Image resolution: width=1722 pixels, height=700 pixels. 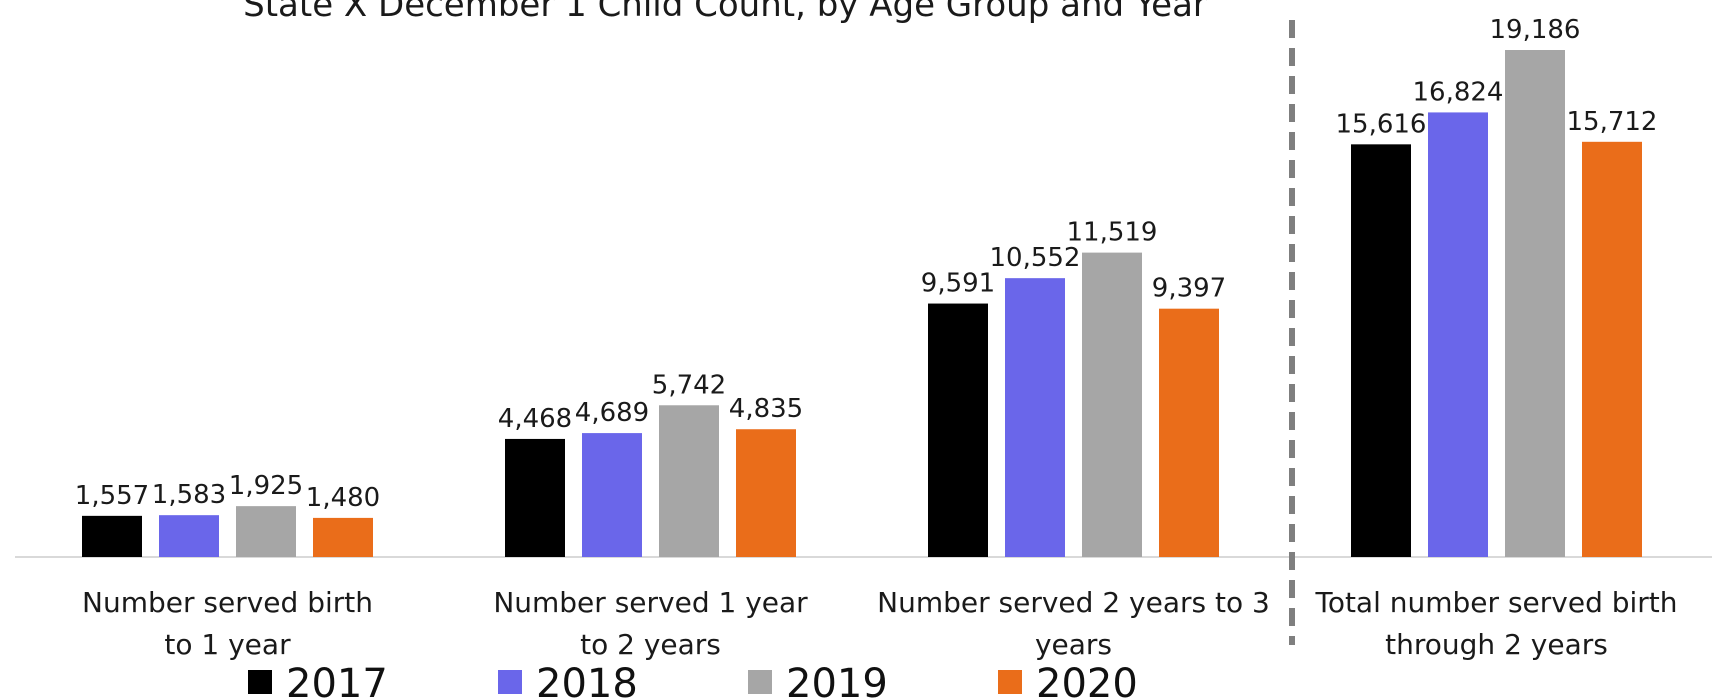 What do you see at coordinates (1035, 417) in the screenshot?
I see `bar-2018-cat3` at bounding box center [1035, 417].